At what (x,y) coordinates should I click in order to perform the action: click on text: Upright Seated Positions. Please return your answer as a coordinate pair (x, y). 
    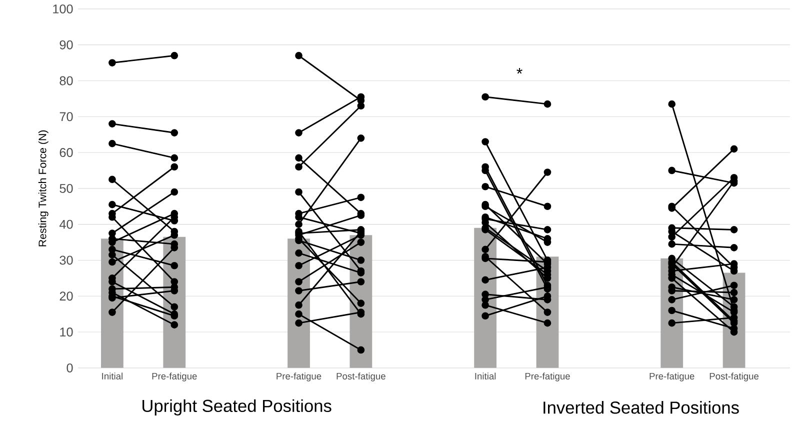
    Looking at the image, I should click on (237, 407).